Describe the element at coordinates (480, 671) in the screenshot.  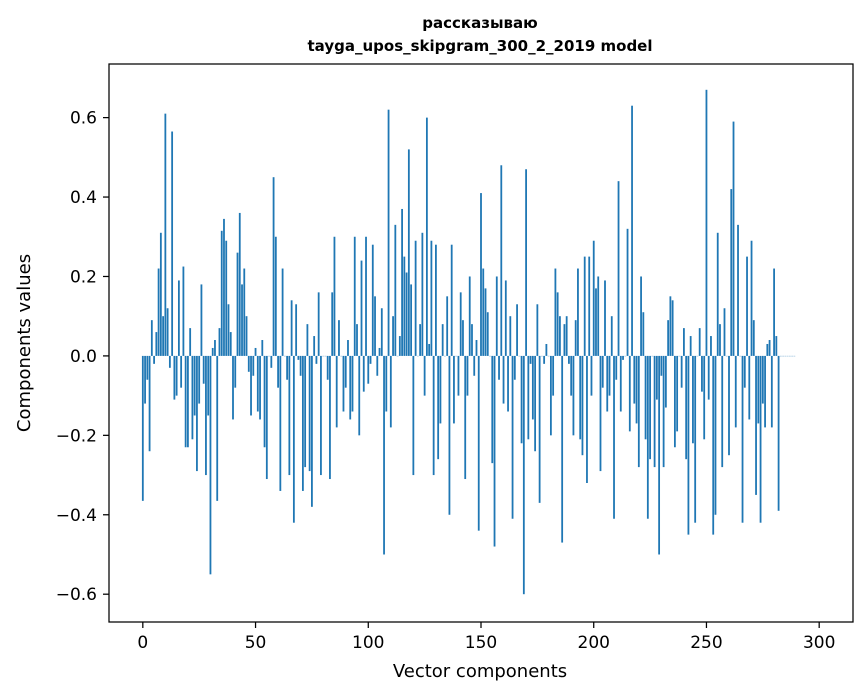
I see `x-axis-label: Vector components` at that location.